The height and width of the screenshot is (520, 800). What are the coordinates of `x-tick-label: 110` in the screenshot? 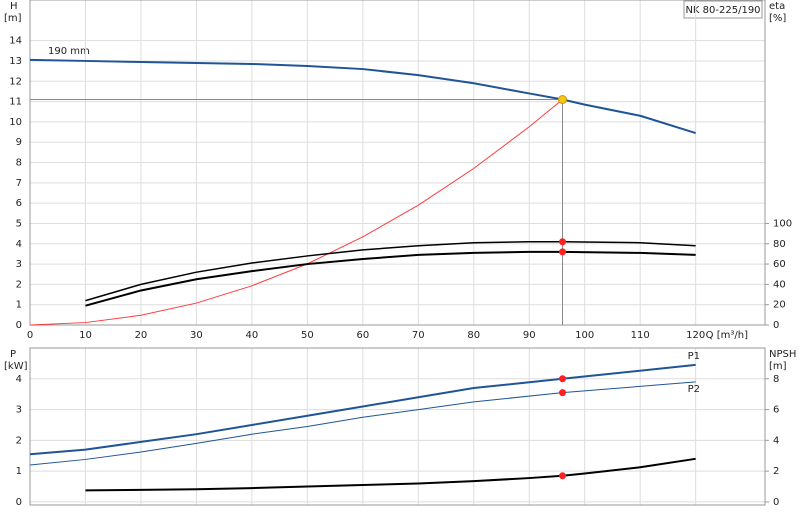 It's located at (640, 335).